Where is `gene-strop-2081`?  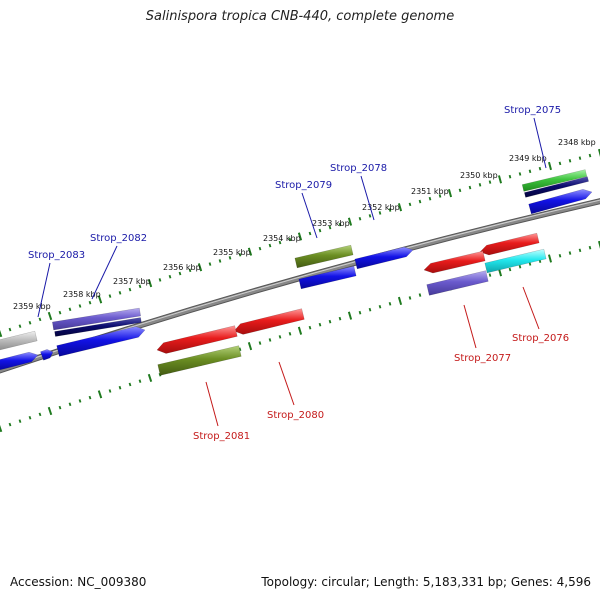
gene-strop-2081 is located at coordinates (199, 360).